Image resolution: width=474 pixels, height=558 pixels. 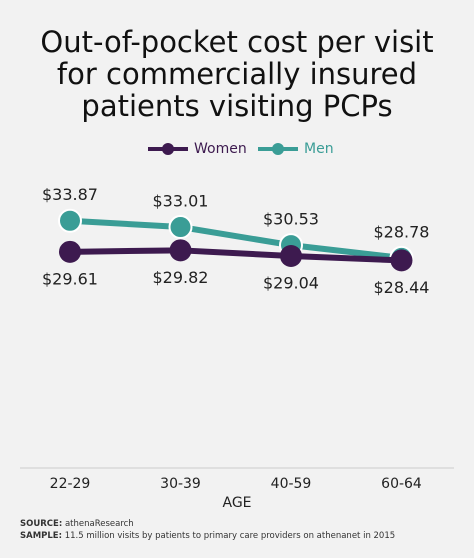 I want to click on value-label: $30.53, so click(x=291, y=219).